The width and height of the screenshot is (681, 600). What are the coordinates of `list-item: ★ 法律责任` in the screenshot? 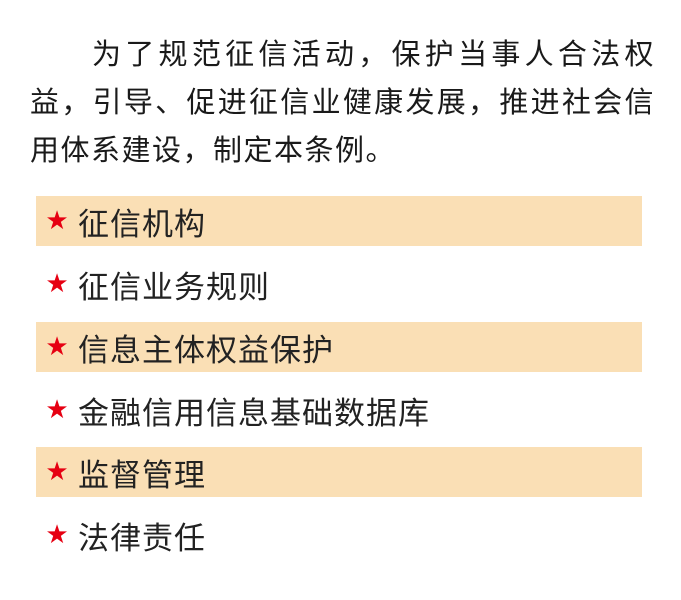 It's located at (339, 535).